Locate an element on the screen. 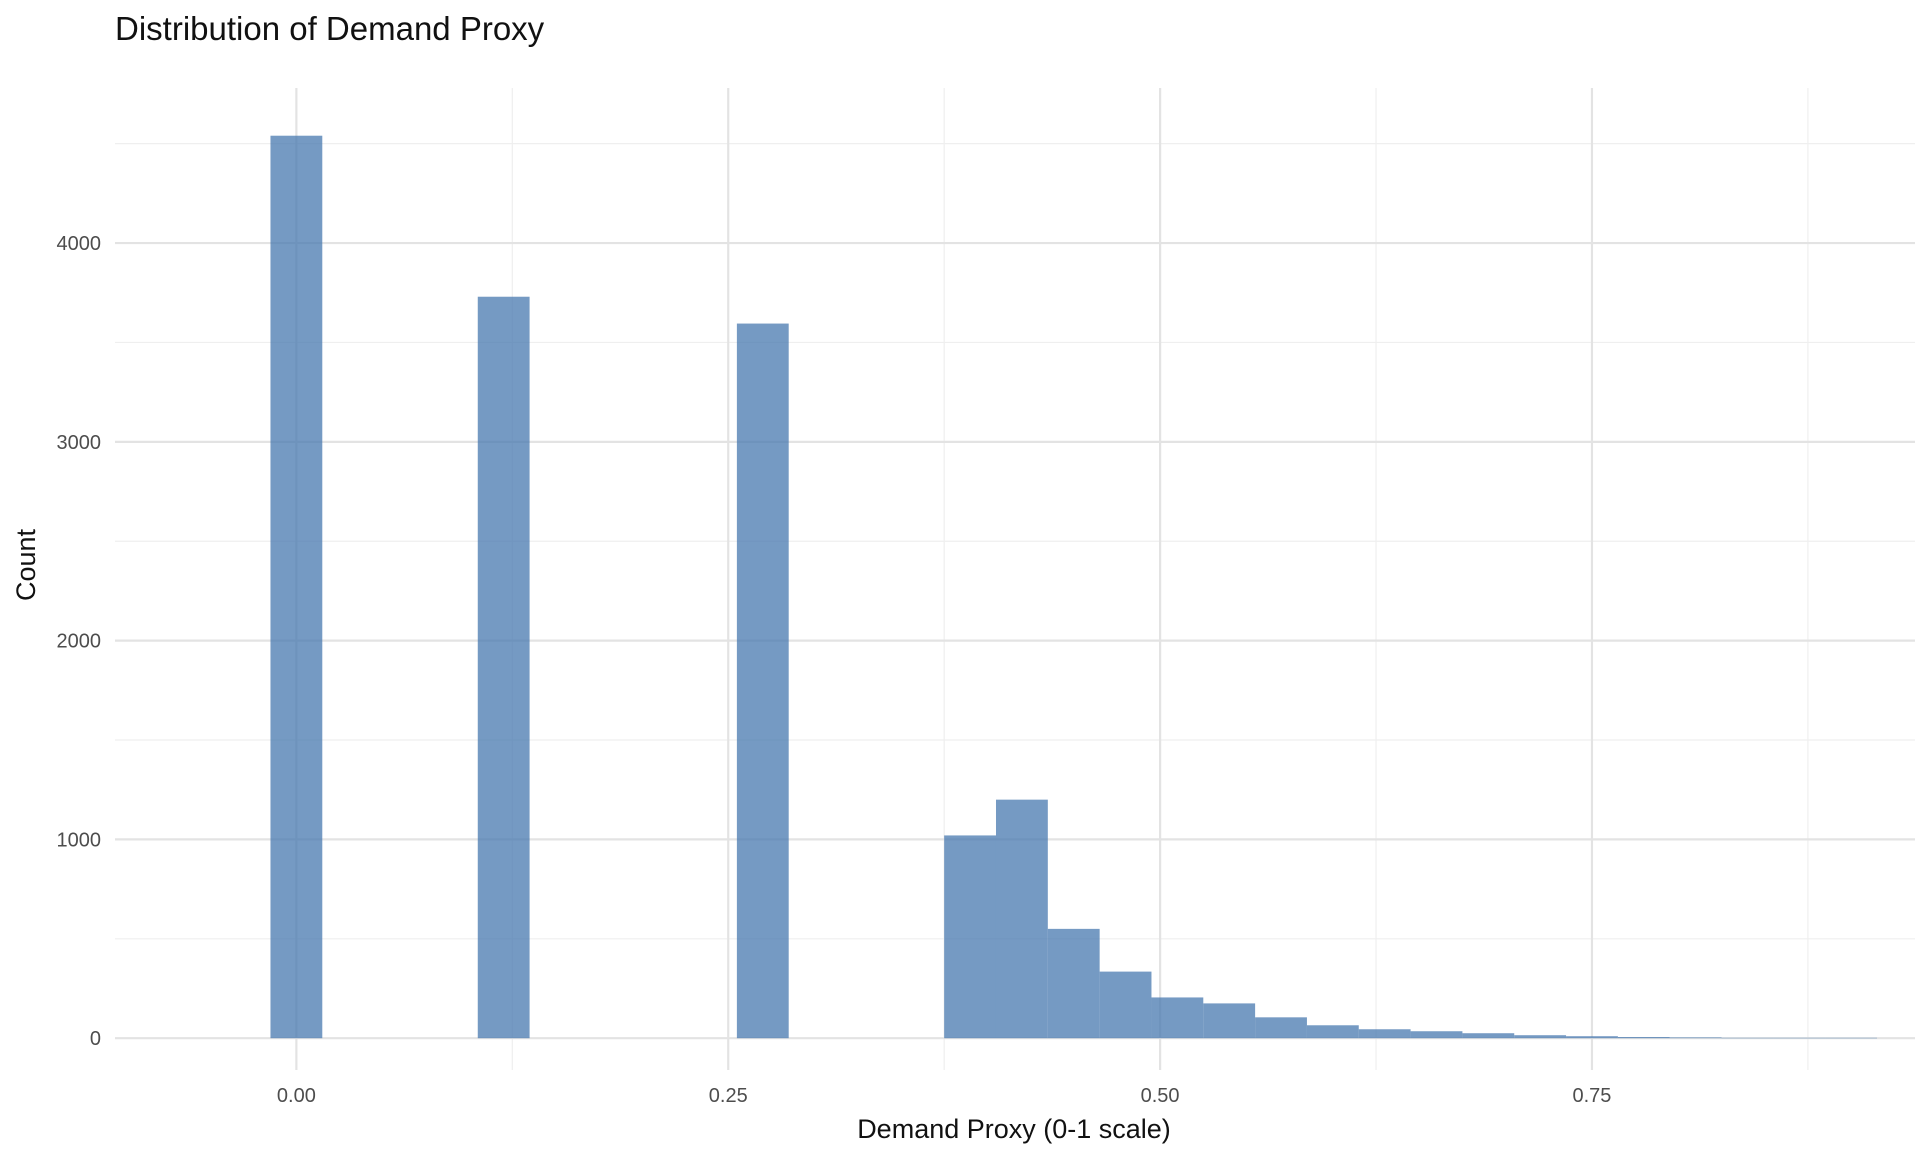  y-tick-label-2: 2000 is located at coordinates (79, 642).